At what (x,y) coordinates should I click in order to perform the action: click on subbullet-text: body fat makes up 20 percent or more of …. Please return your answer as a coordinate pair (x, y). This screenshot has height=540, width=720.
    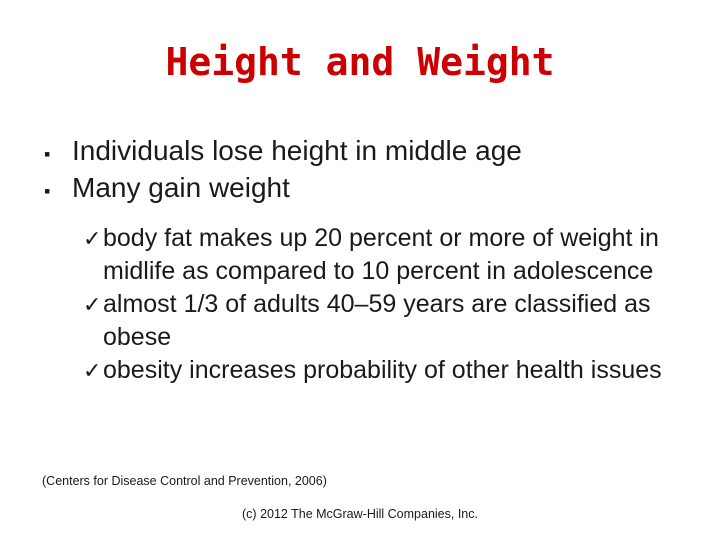
    Looking at the image, I should click on (381, 254).